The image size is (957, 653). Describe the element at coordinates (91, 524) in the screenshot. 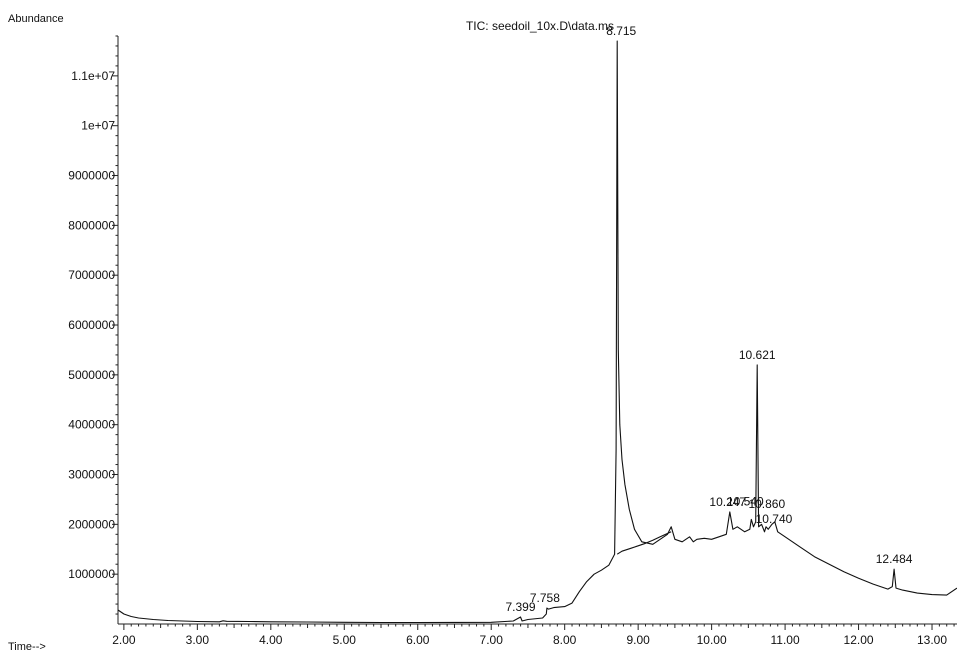

I see `y-tick-label: 2000000` at that location.